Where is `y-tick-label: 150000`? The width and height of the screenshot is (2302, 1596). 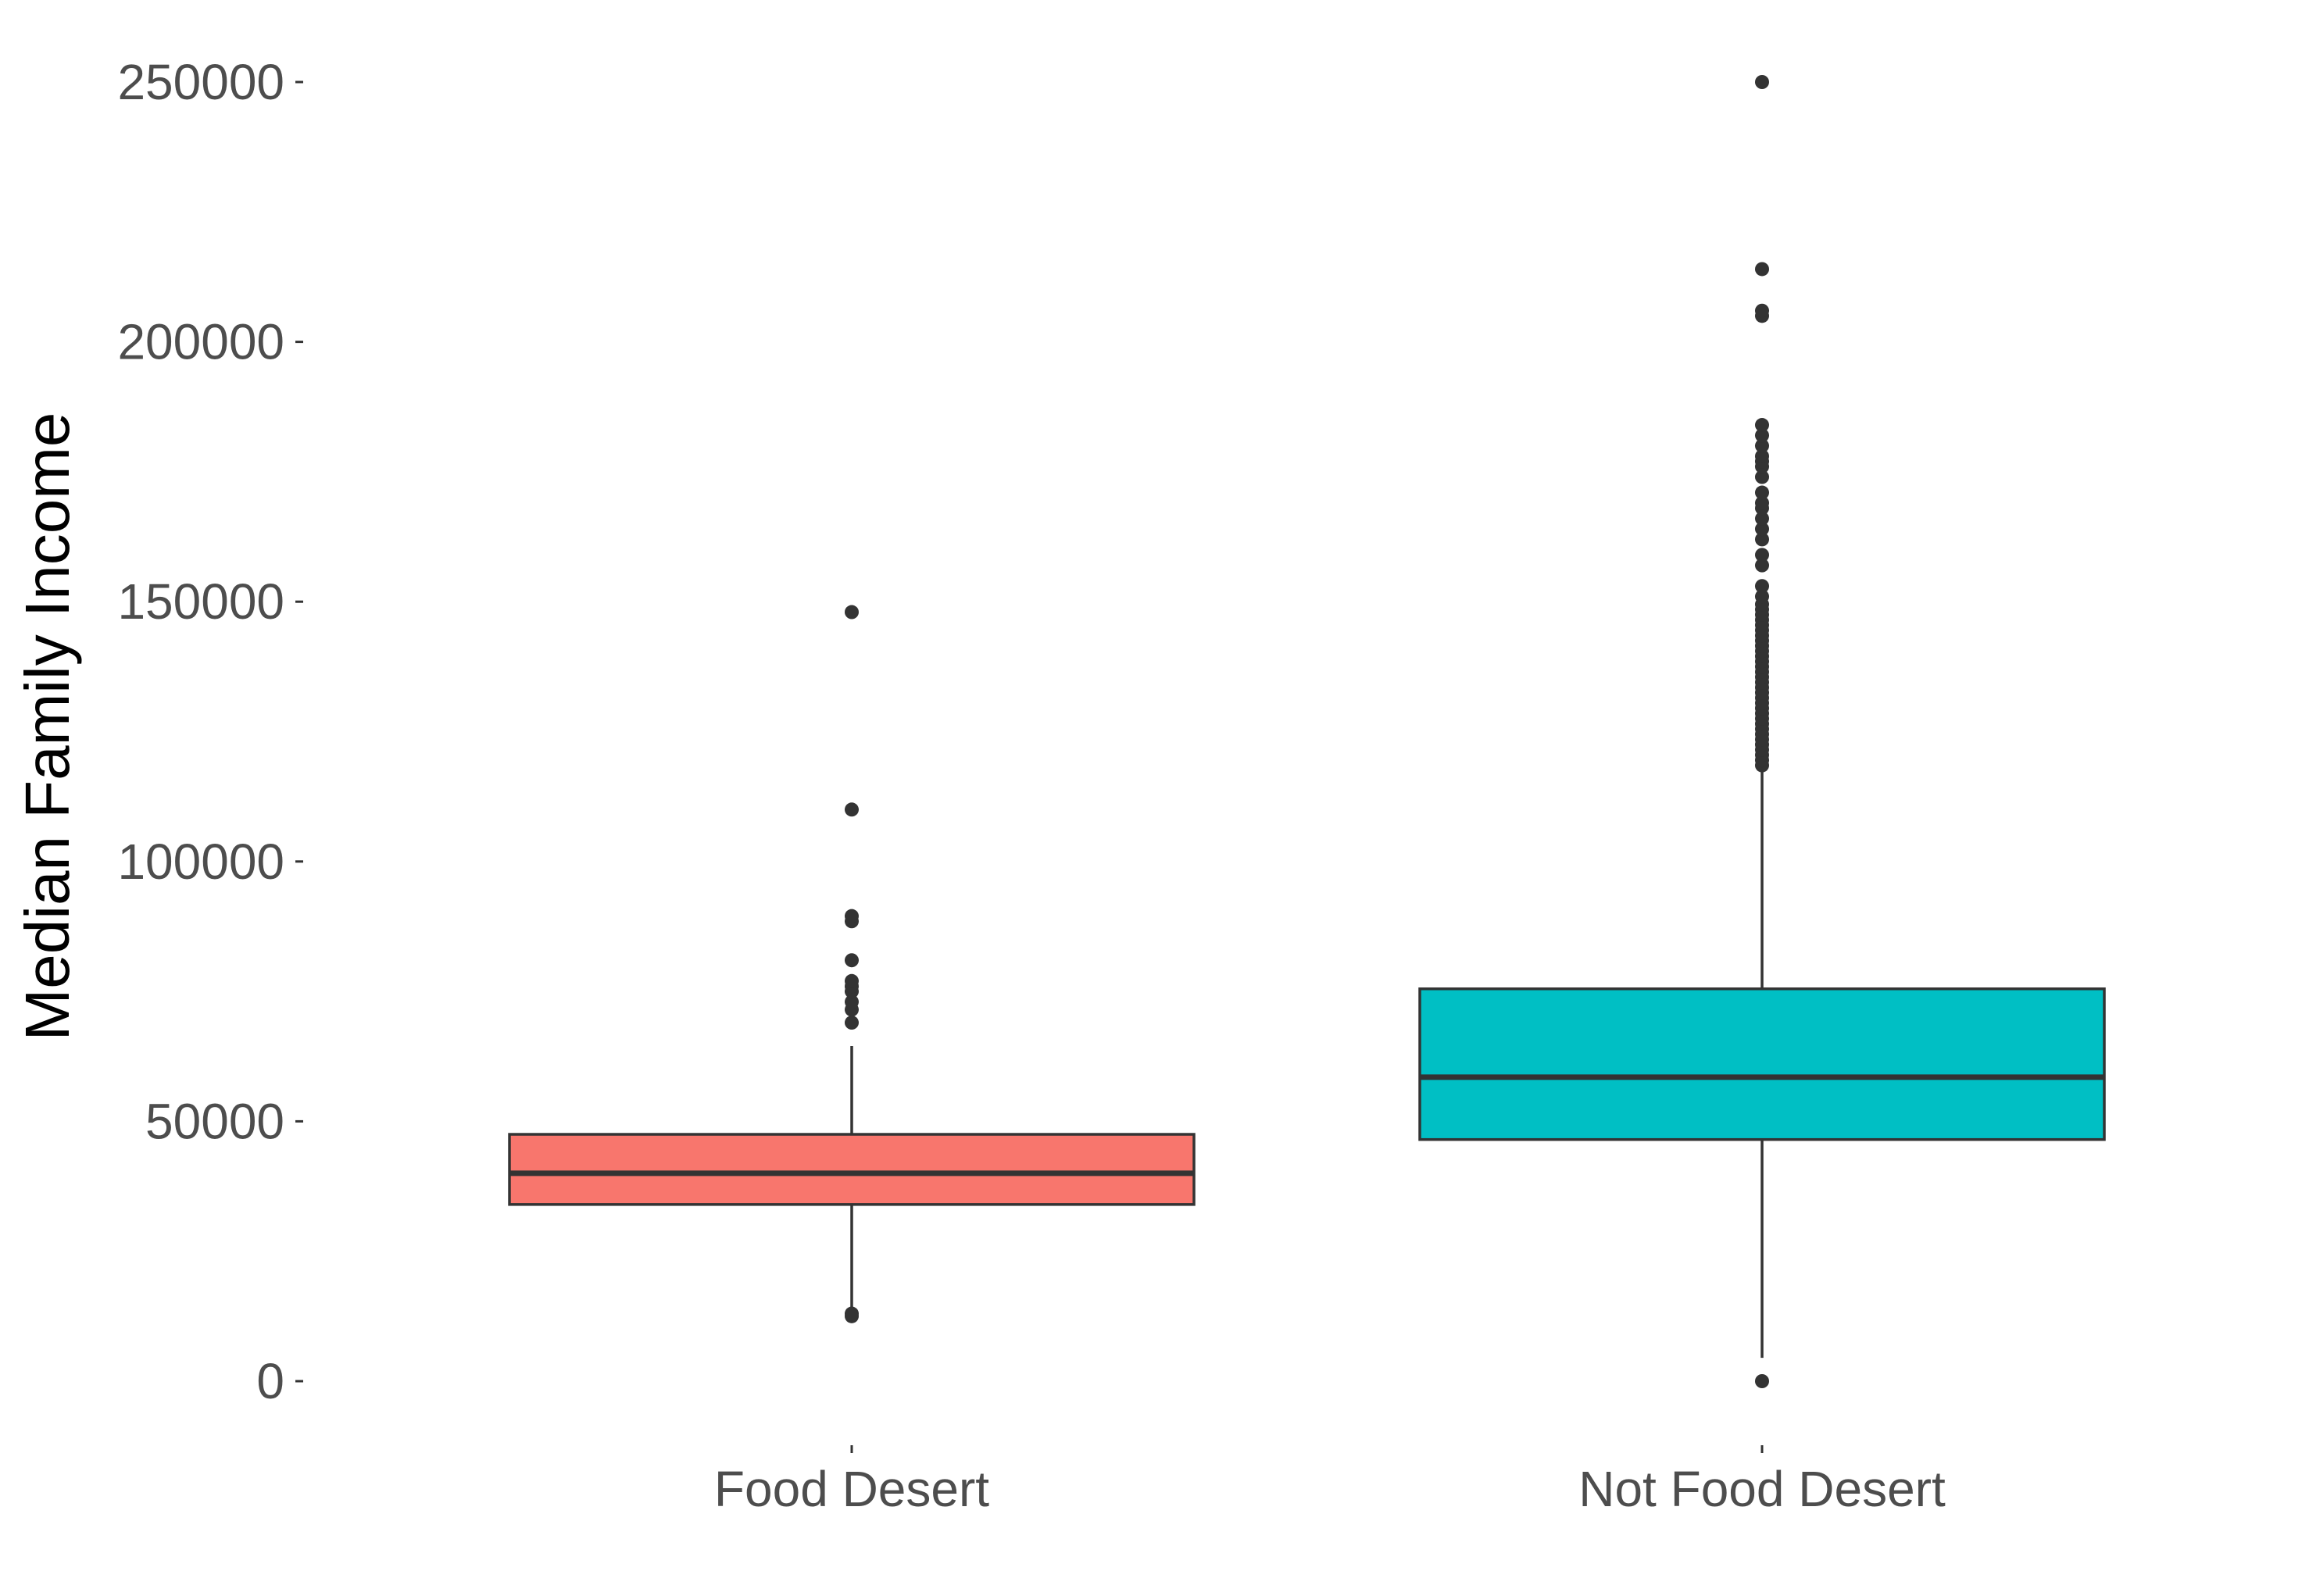 y-tick-label: 150000 is located at coordinates (201, 601).